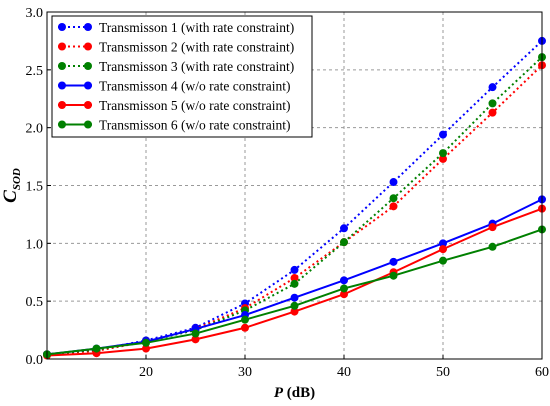  What do you see at coordinates (194, 125) in the screenshot?
I see `legend-label: Transmisson 6 (w/o rate constraint)` at bounding box center [194, 125].